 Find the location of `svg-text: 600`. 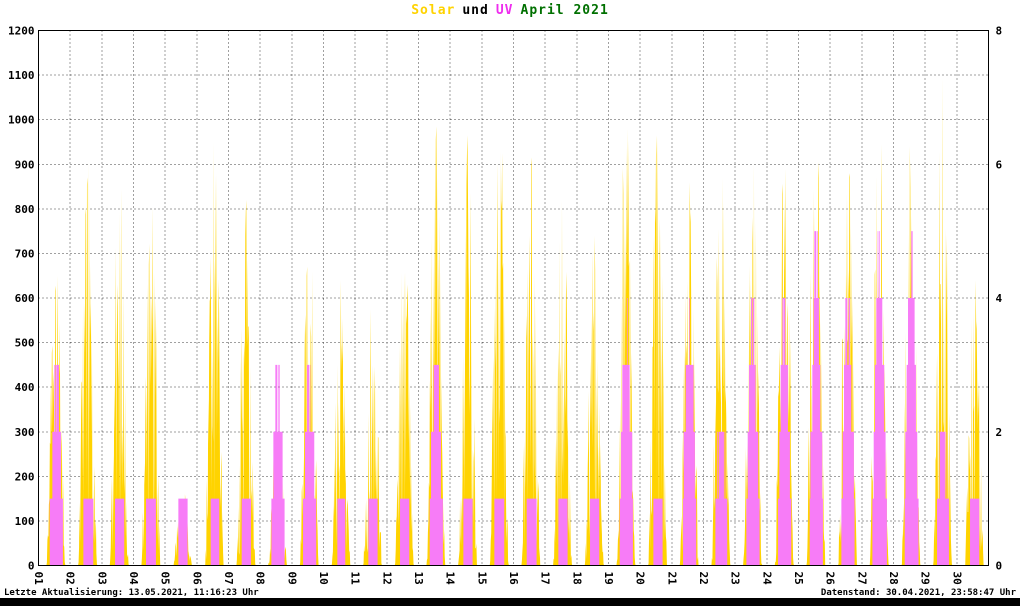

svg-text: 600 is located at coordinates (25, 298).